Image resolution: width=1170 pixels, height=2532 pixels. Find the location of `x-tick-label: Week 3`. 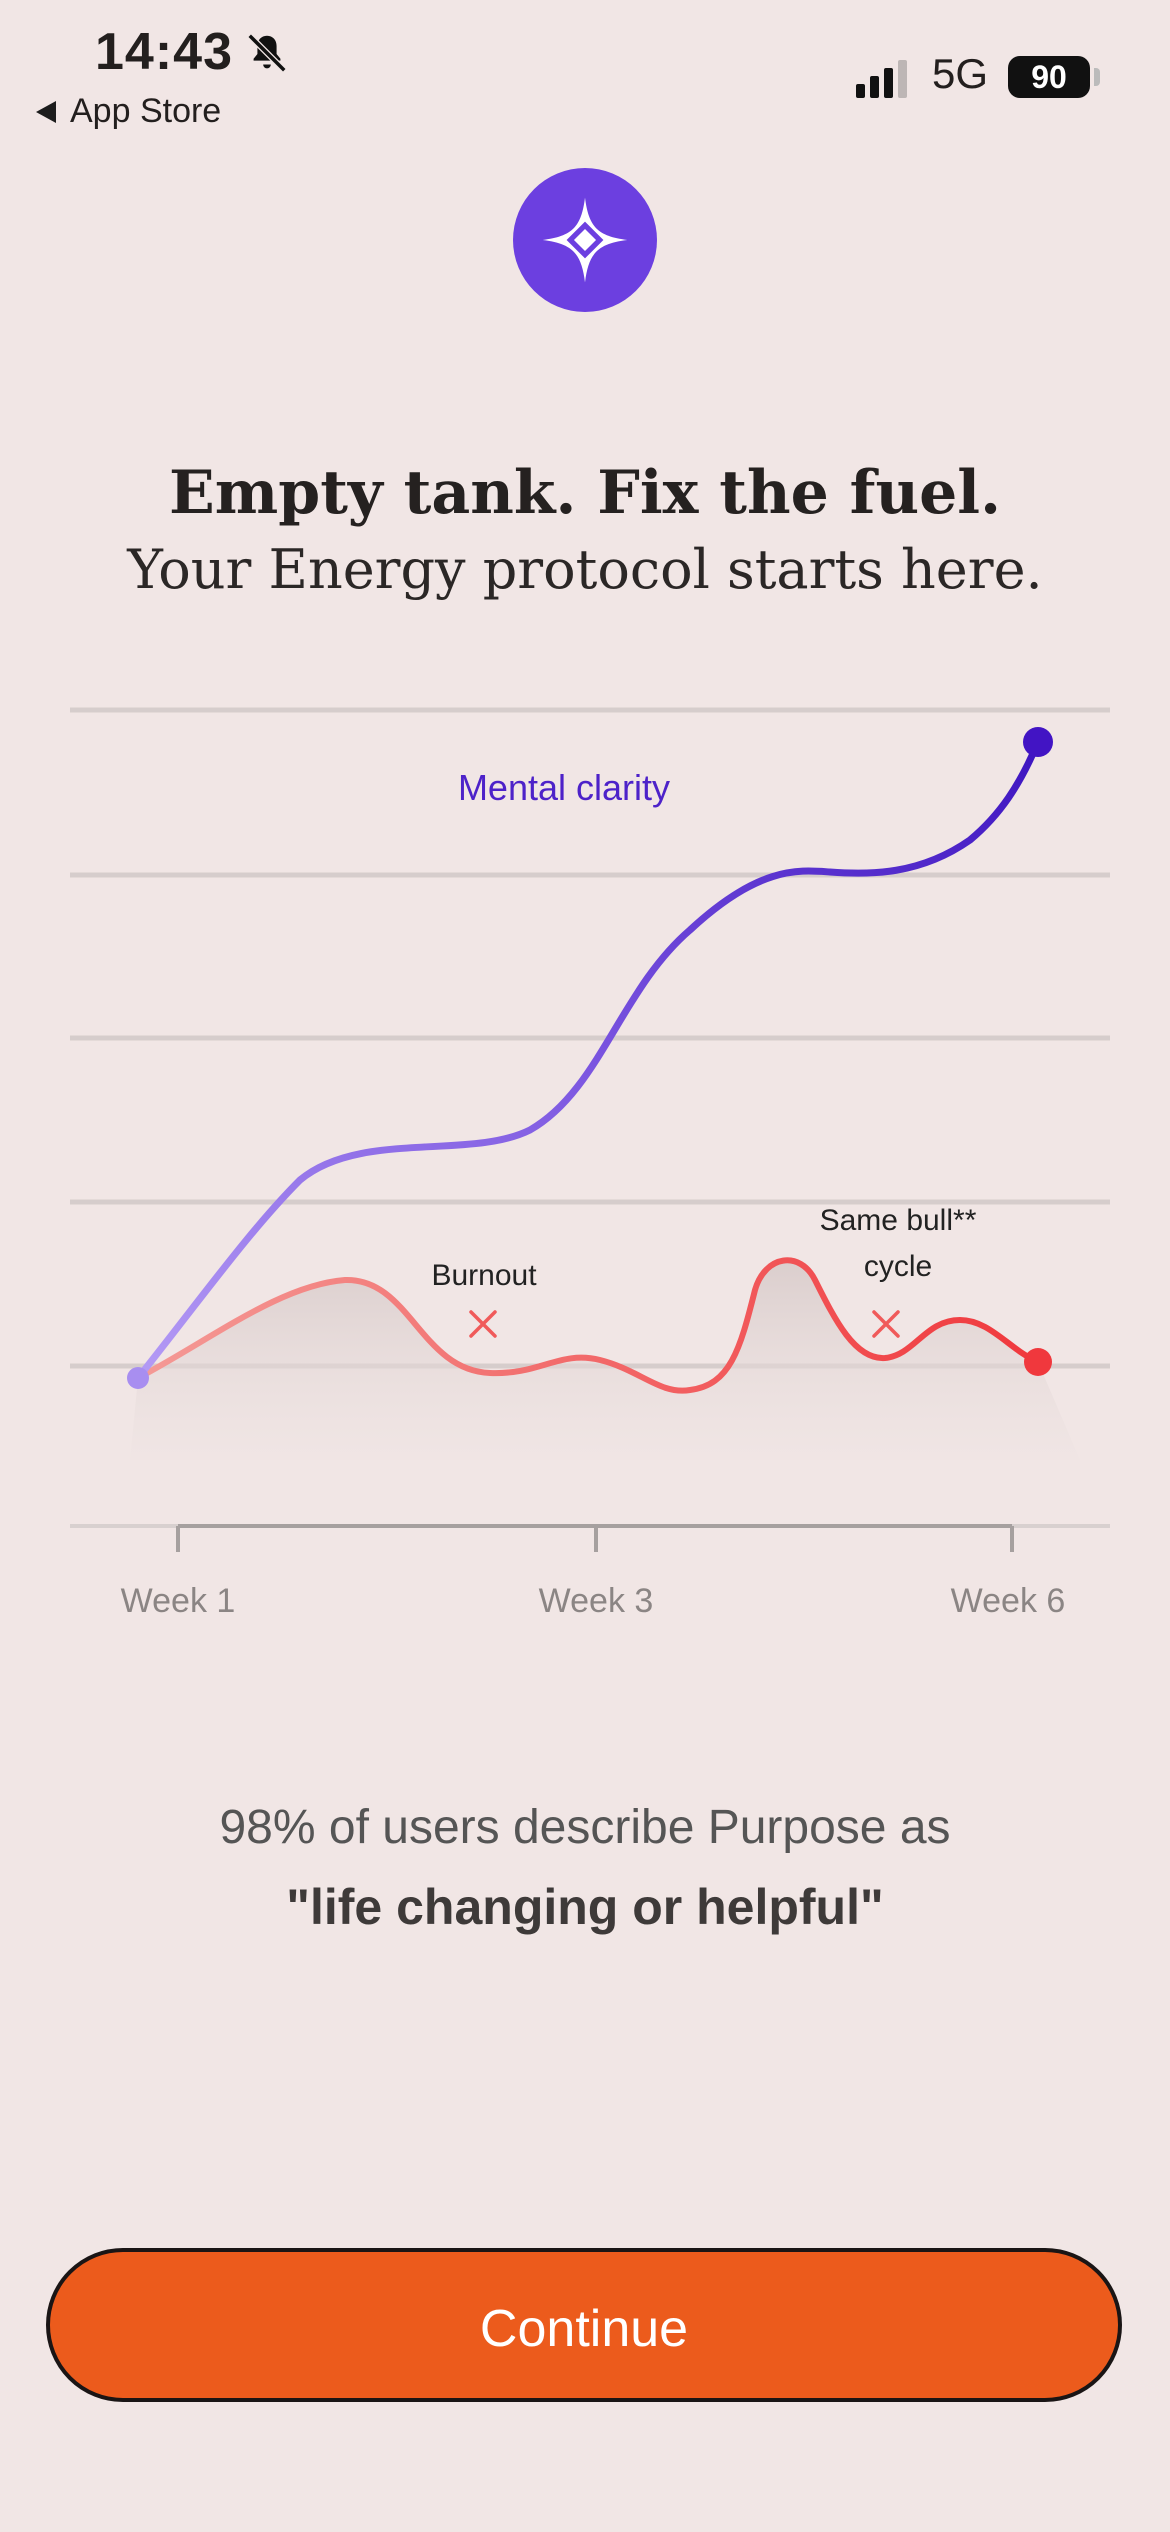

x-tick-label: Week 3 is located at coordinates (596, 1601).